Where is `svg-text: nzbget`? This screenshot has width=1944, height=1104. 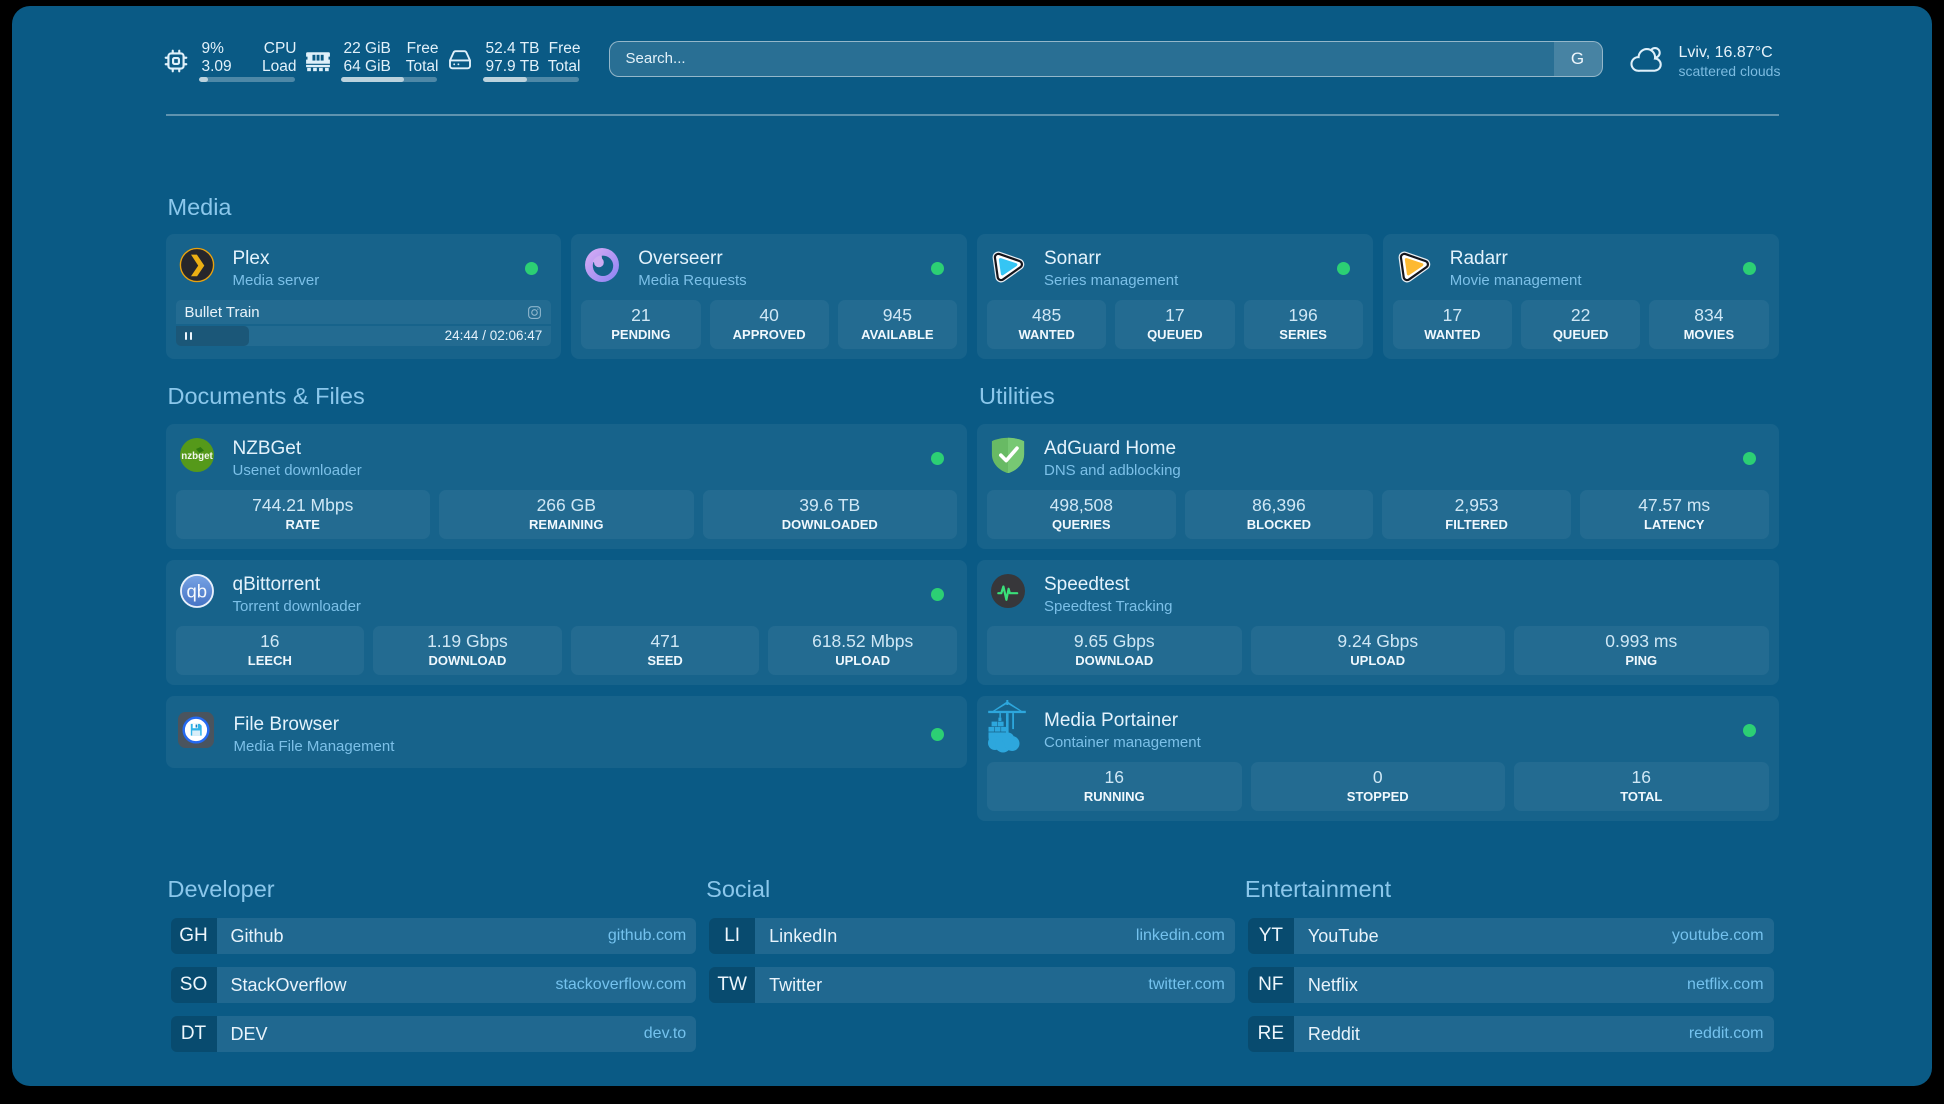 svg-text: nzbget is located at coordinates (197, 456).